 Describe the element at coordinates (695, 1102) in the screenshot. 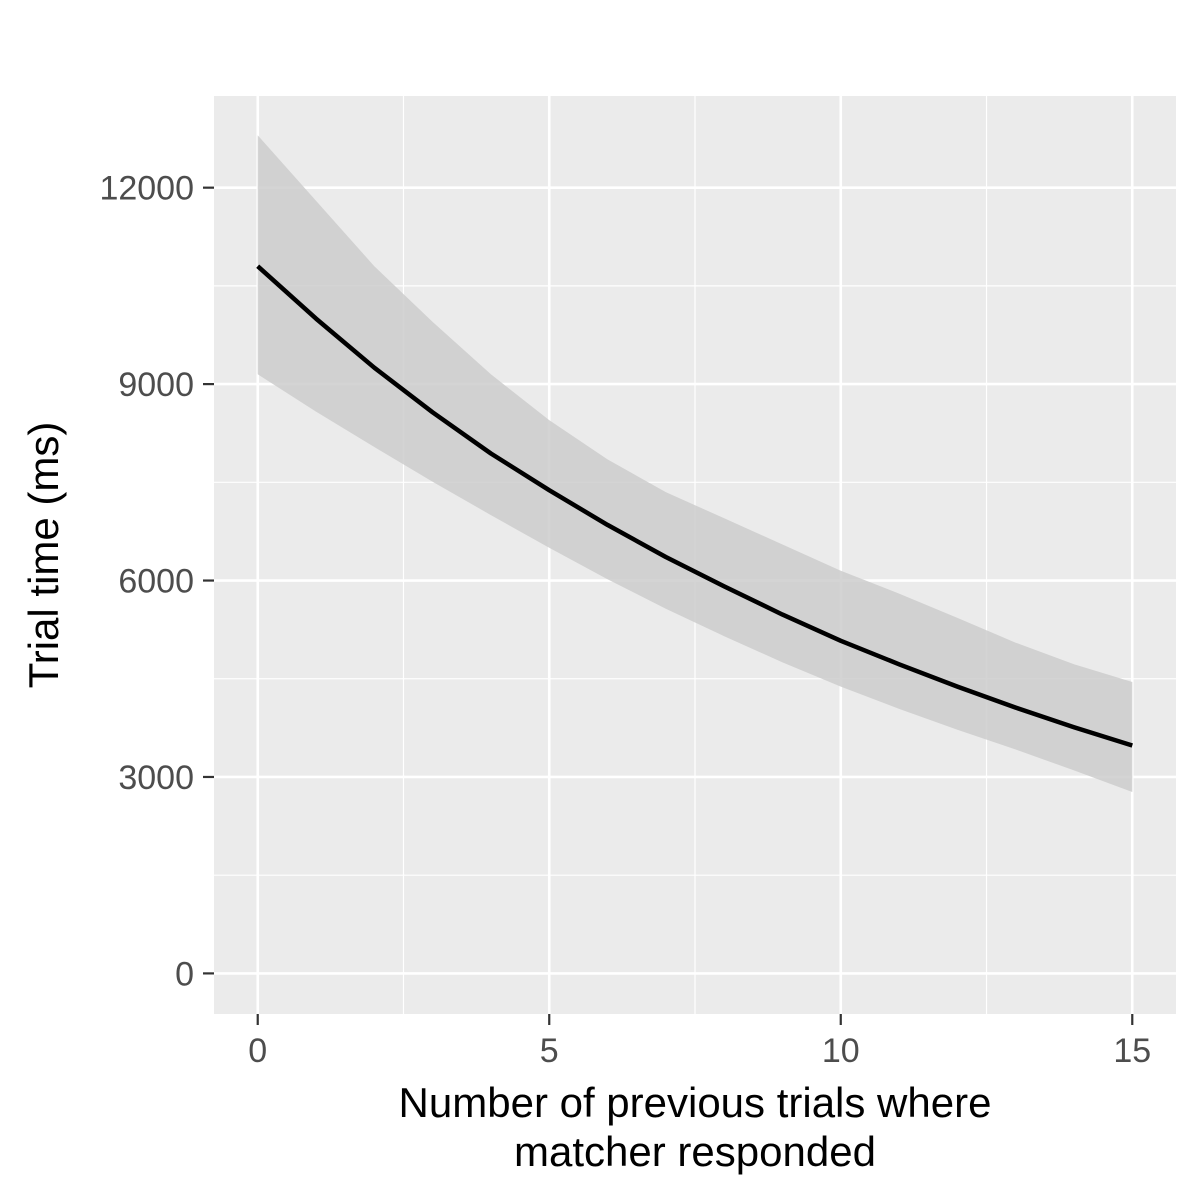

I see `x-axis-title: Number of previous trials where` at that location.